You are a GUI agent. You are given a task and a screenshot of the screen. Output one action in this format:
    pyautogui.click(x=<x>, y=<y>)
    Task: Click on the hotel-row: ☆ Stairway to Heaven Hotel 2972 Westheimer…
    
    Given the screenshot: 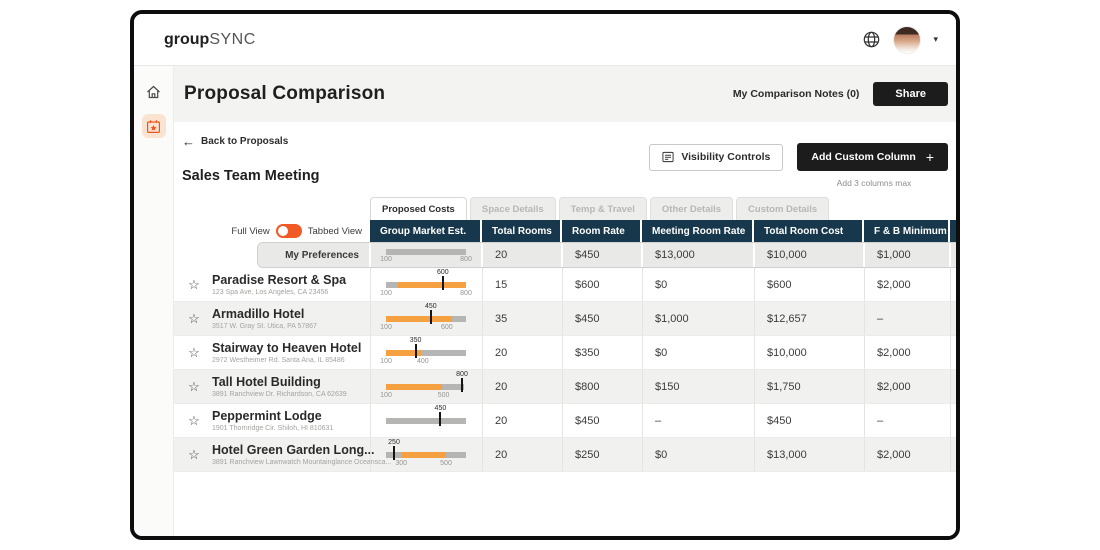 What is the action you would take?
    pyautogui.click(x=565, y=353)
    